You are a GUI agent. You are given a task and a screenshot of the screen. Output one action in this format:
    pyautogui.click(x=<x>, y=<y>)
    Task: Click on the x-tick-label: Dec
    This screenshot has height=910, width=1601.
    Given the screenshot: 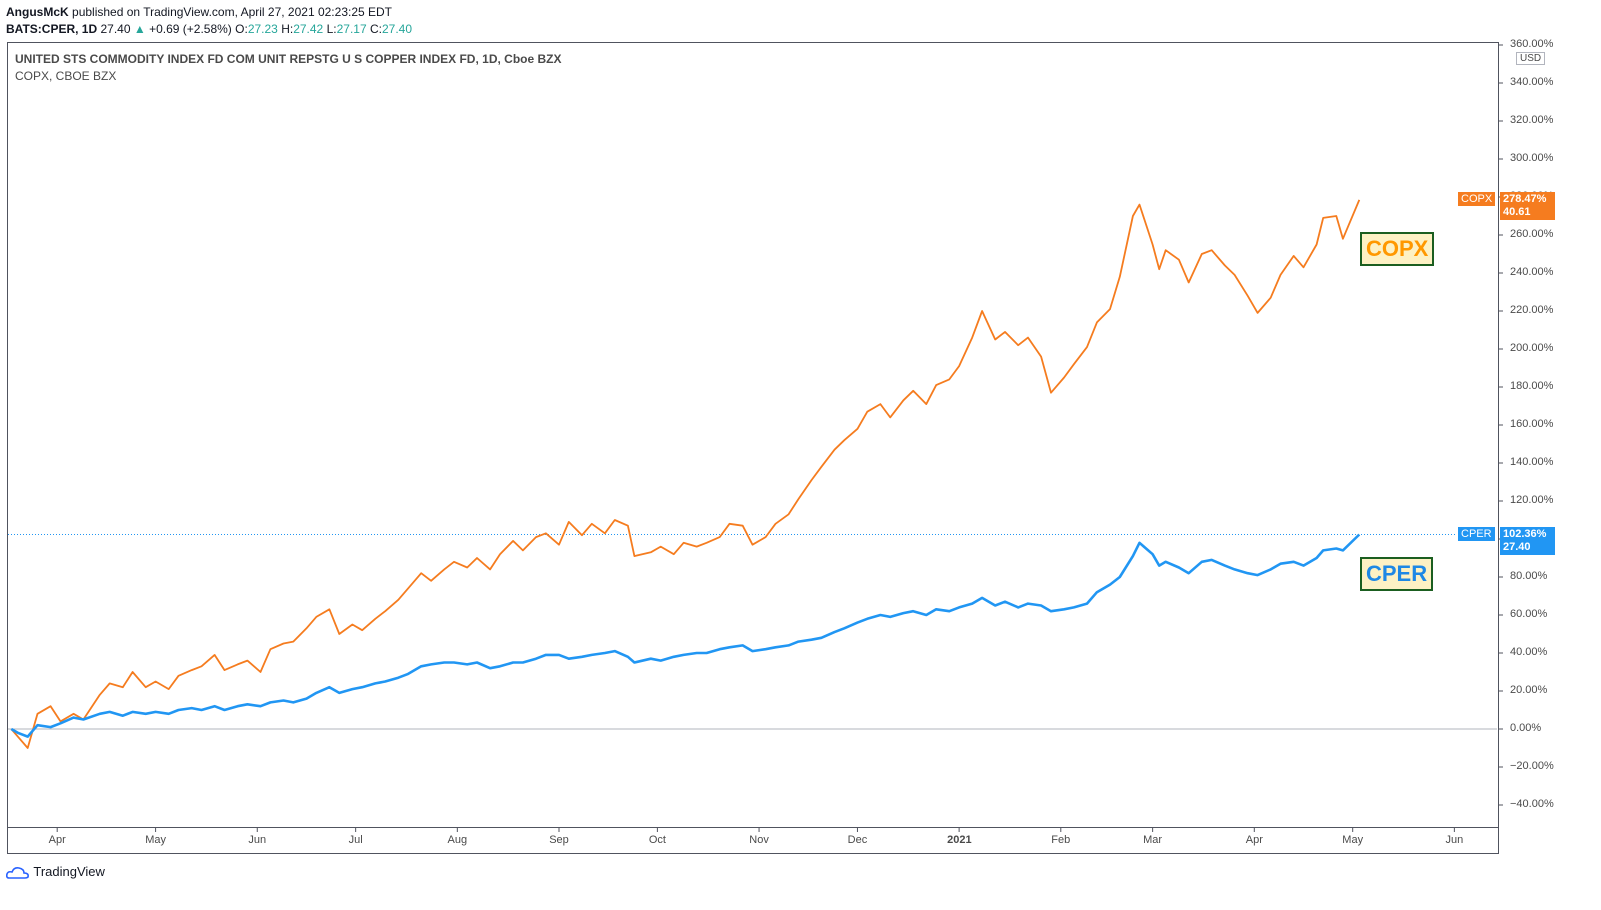 What is the action you would take?
    pyautogui.click(x=857, y=840)
    